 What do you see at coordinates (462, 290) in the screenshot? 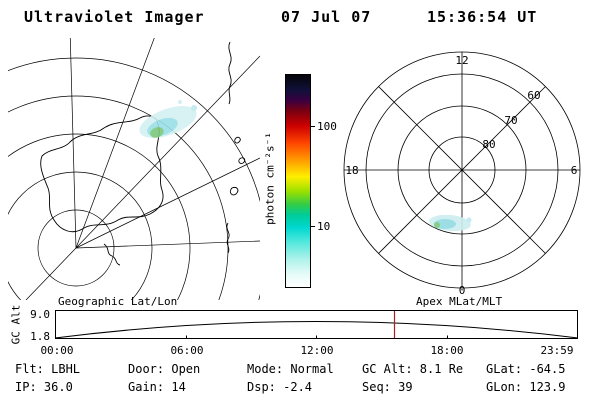
I see `mlt-label-0: 0` at bounding box center [462, 290].